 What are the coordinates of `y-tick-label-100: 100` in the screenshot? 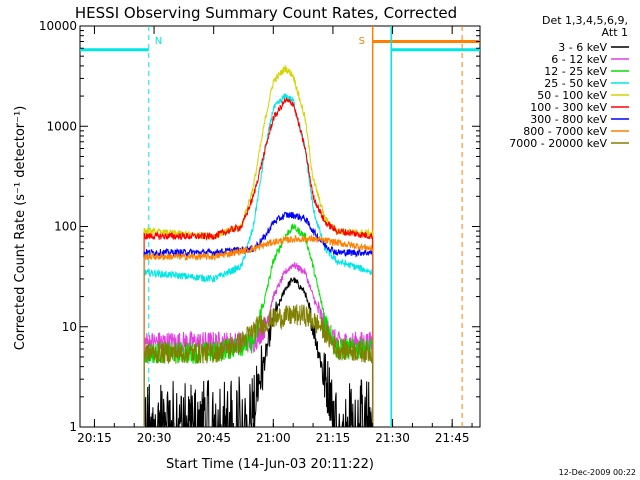 It's located at (65, 227).